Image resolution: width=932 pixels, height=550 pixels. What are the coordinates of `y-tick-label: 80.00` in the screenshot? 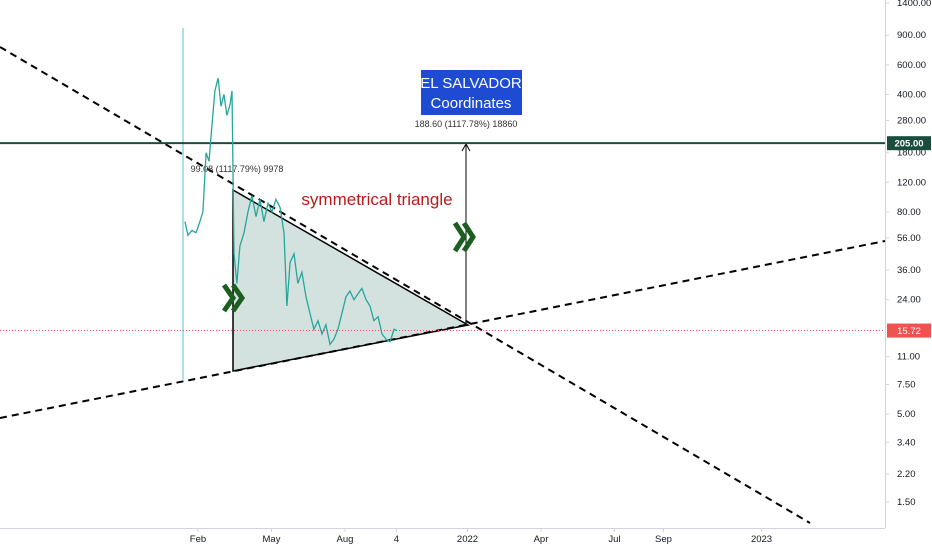 It's located at (909, 212).